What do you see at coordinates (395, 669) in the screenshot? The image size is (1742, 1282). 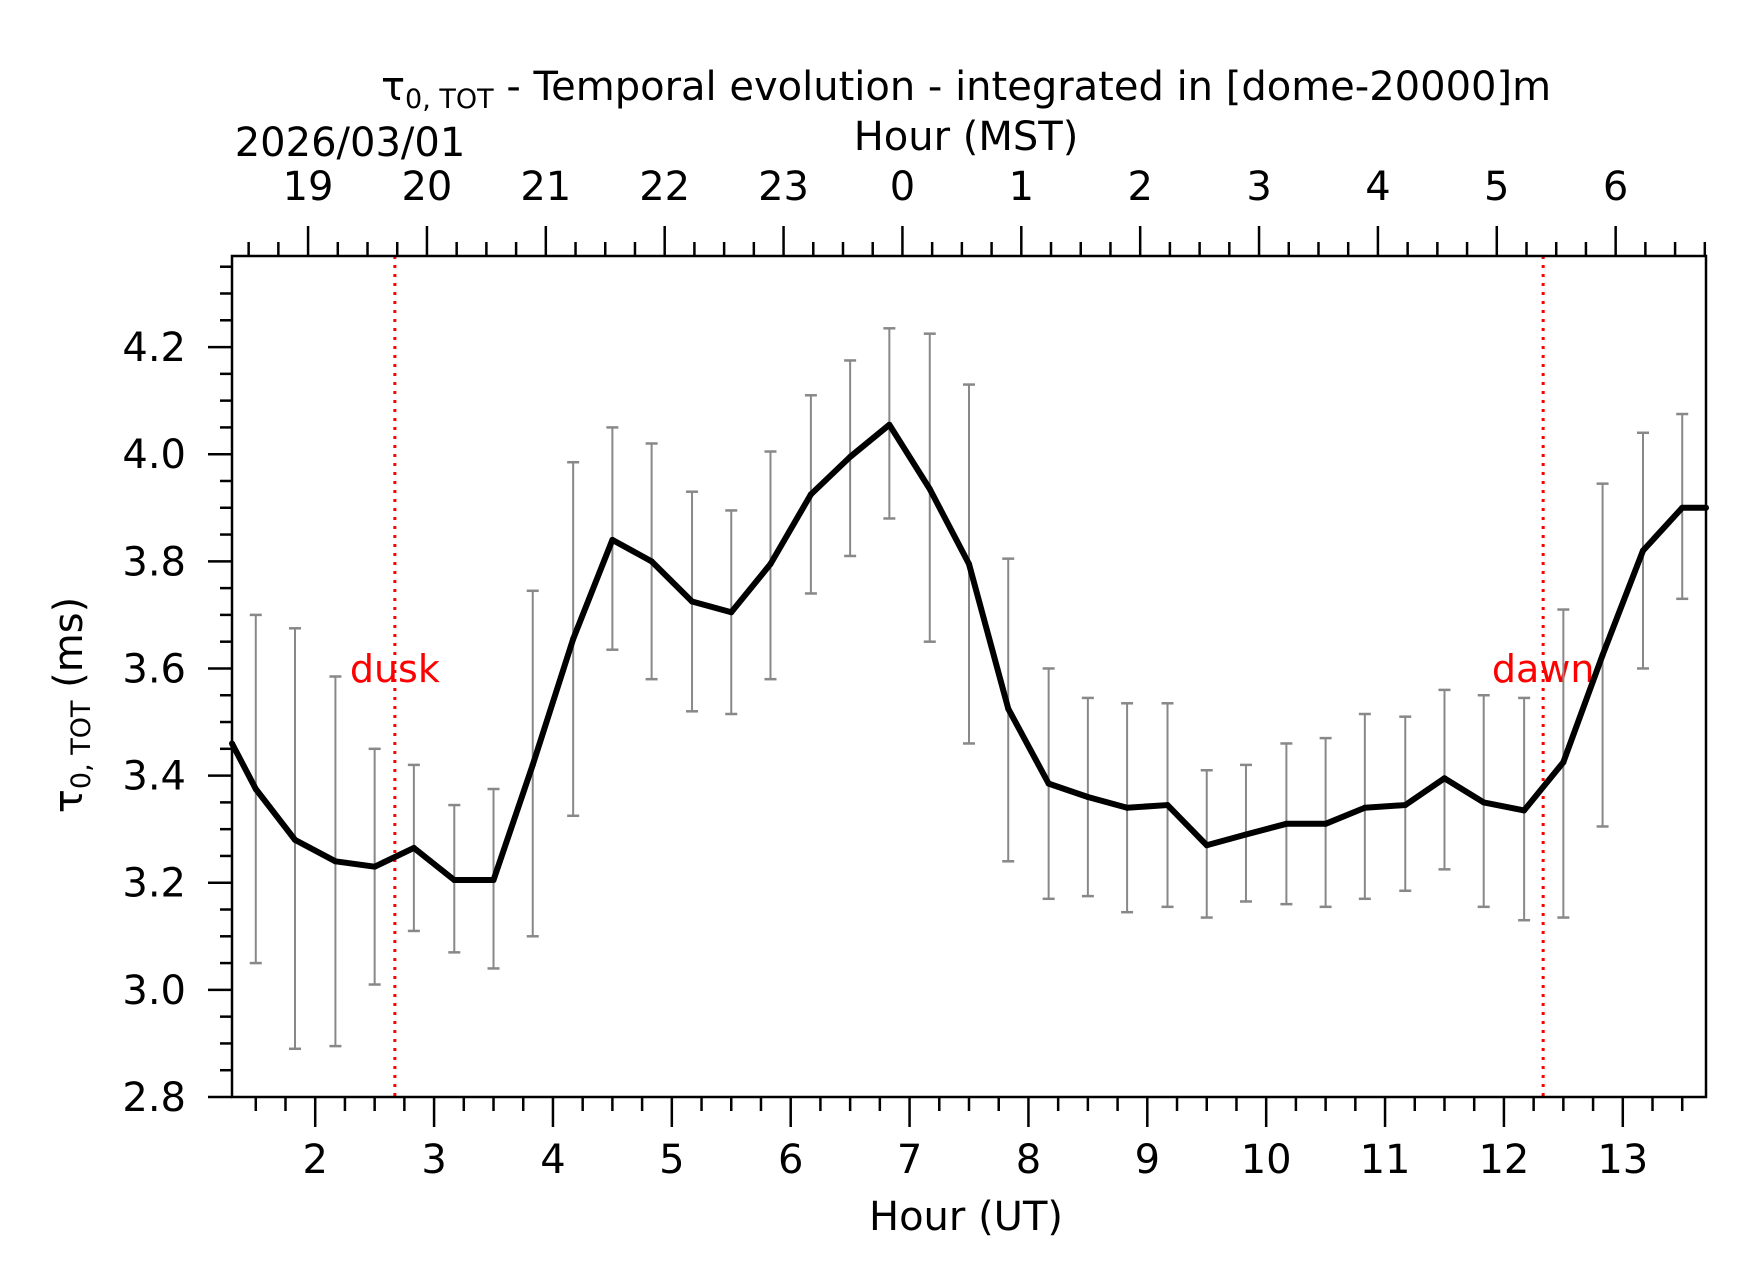 I see `dusk-label: dusk` at bounding box center [395, 669].